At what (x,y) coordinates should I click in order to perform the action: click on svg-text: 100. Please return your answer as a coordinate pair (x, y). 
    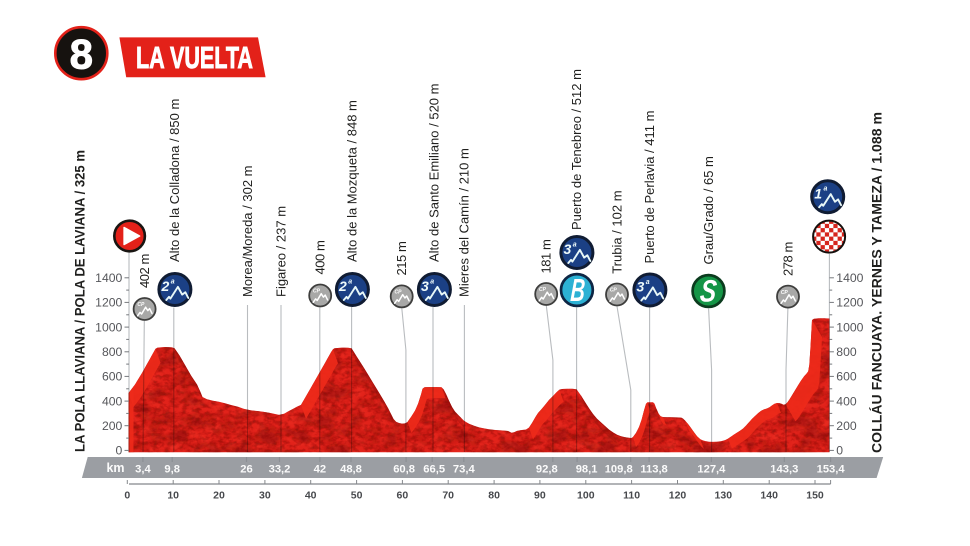
    Looking at the image, I should click on (586, 496).